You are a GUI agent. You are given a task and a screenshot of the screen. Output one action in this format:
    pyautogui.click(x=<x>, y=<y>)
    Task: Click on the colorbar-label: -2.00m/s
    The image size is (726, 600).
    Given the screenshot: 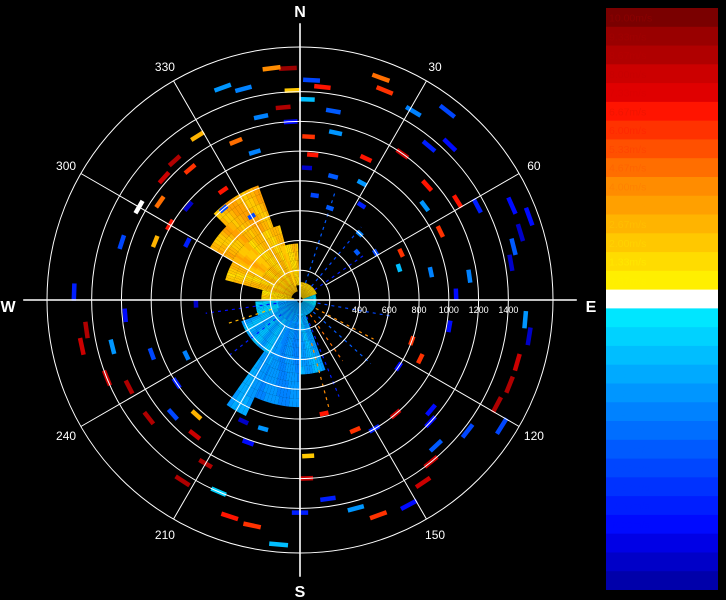 What is the action you would take?
    pyautogui.click(x=629, y=356)
    